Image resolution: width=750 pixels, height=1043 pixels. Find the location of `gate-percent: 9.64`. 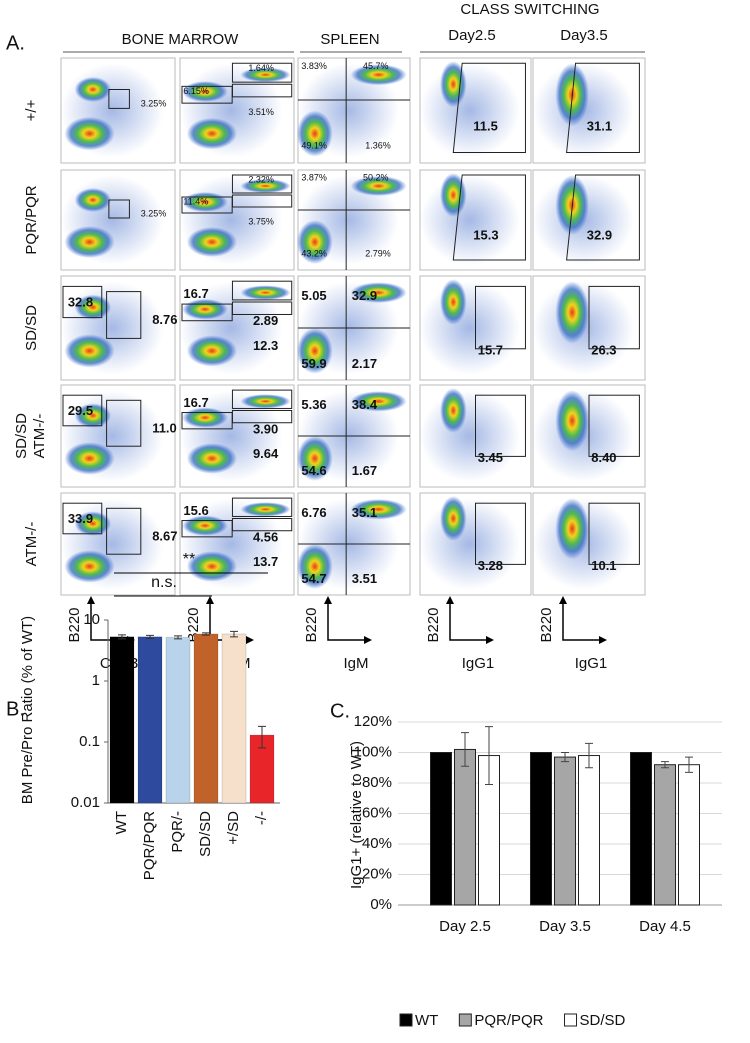

gate-percent: 9.64 is located at coordinates (266, 453).